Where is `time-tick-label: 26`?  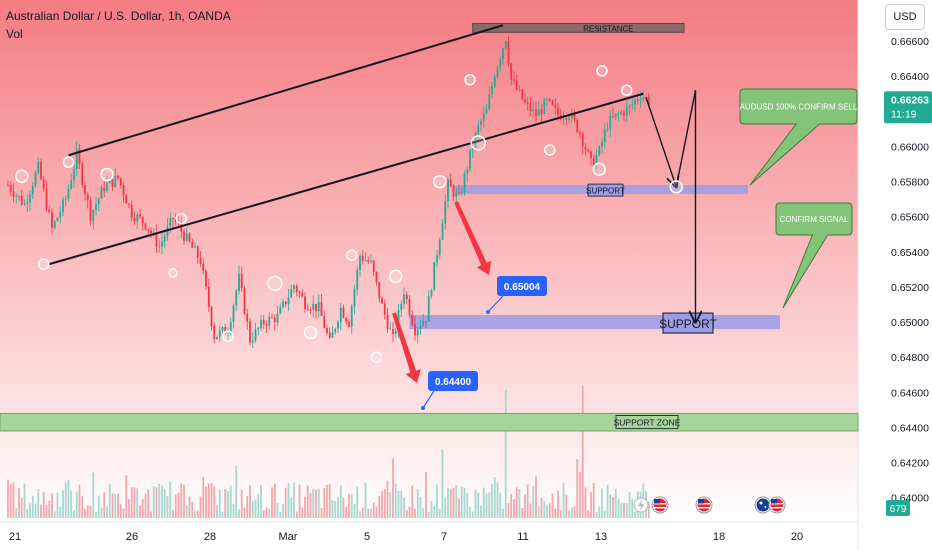
time-tick-label: 26 is located at coordinates (132, 537).